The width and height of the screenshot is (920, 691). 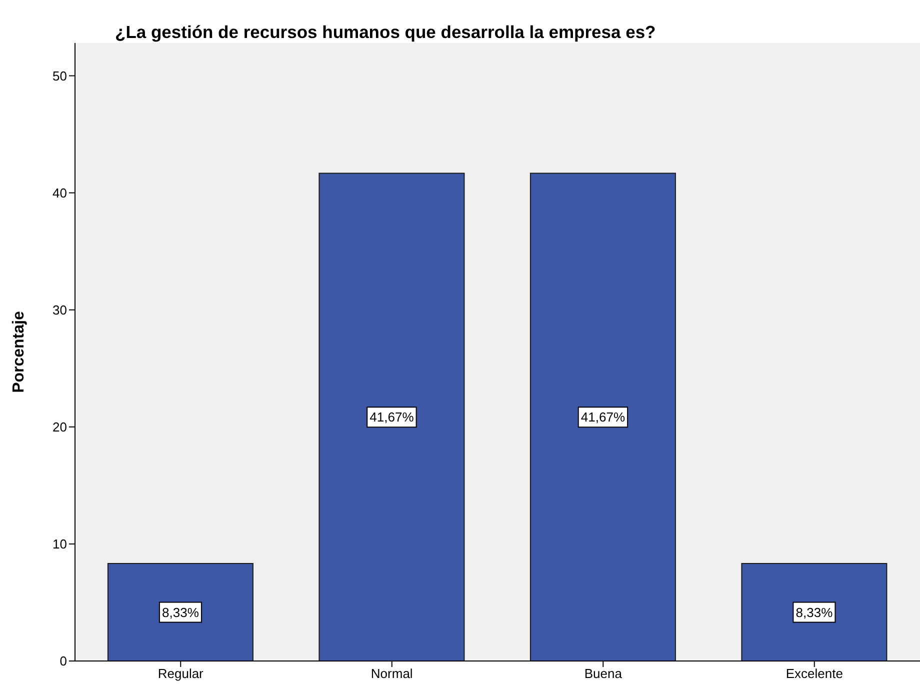 I want to click on y-tick-label: 30, so click(x=59, y=310).